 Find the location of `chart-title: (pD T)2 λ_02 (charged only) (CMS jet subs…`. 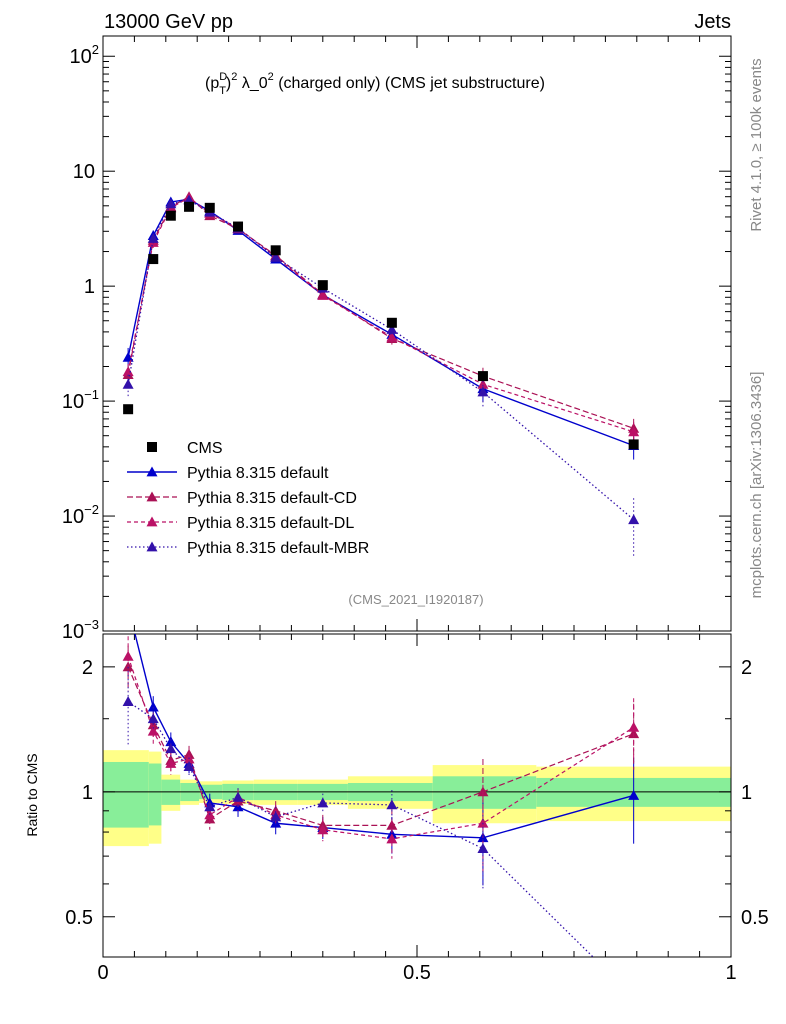

chart-title: (pD T)2 λ_02 (charged only) (CMS jet subs… is located at coordinates (375, 84).